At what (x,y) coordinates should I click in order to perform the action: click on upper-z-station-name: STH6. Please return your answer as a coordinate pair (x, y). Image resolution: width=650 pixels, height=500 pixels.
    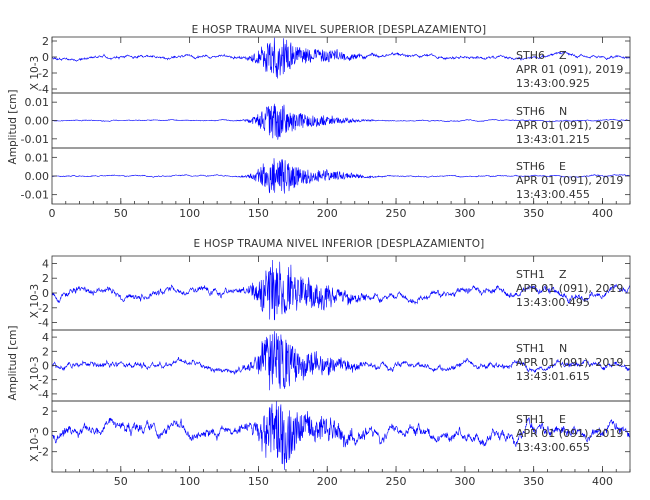
    Looking at the image, I should click on (530, 55).